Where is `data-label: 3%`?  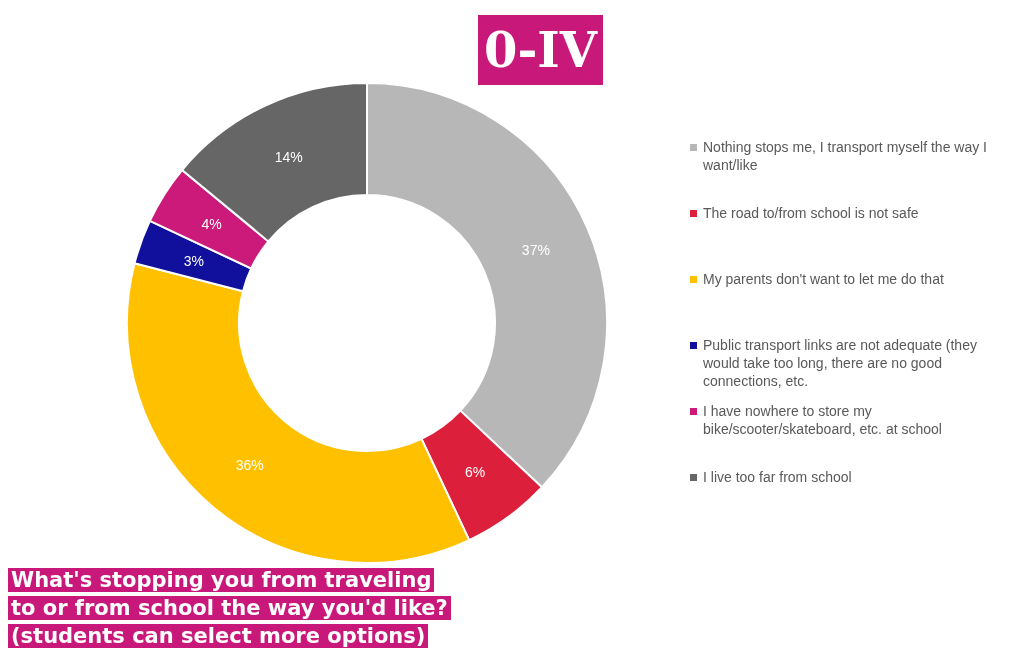 data-label: 3% is located at coordinates (193, 260).